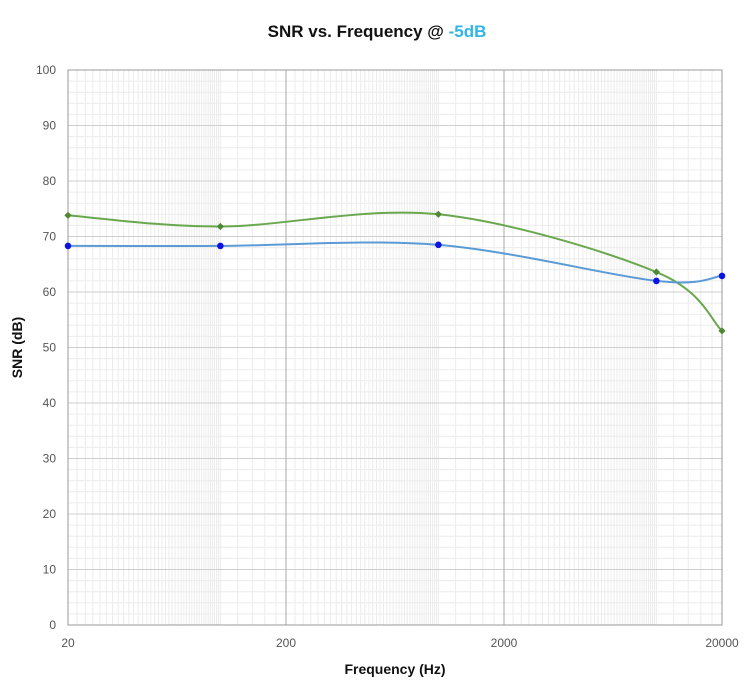  What do you see at coordinates (467, 31) in the screenshot?
I see `chart-title-highlight: -5dB` at bounding box center [467, 31].